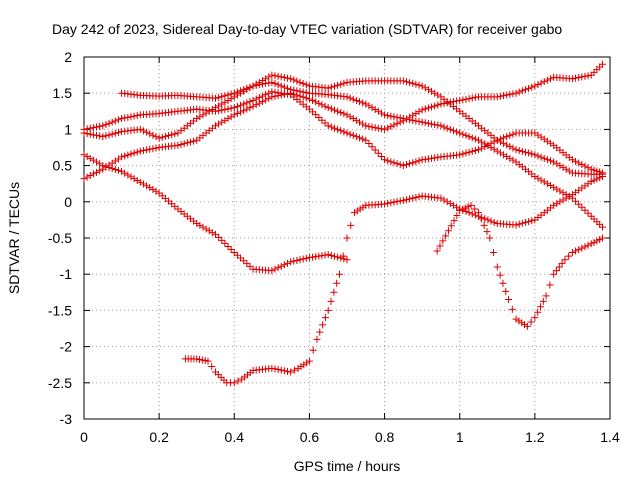 This screenshot has height=480, width=640. What do you see at coordinates (68, 129) in the screenshot?
I see `y-tick-label: 1` at bounding box center [68, 129].